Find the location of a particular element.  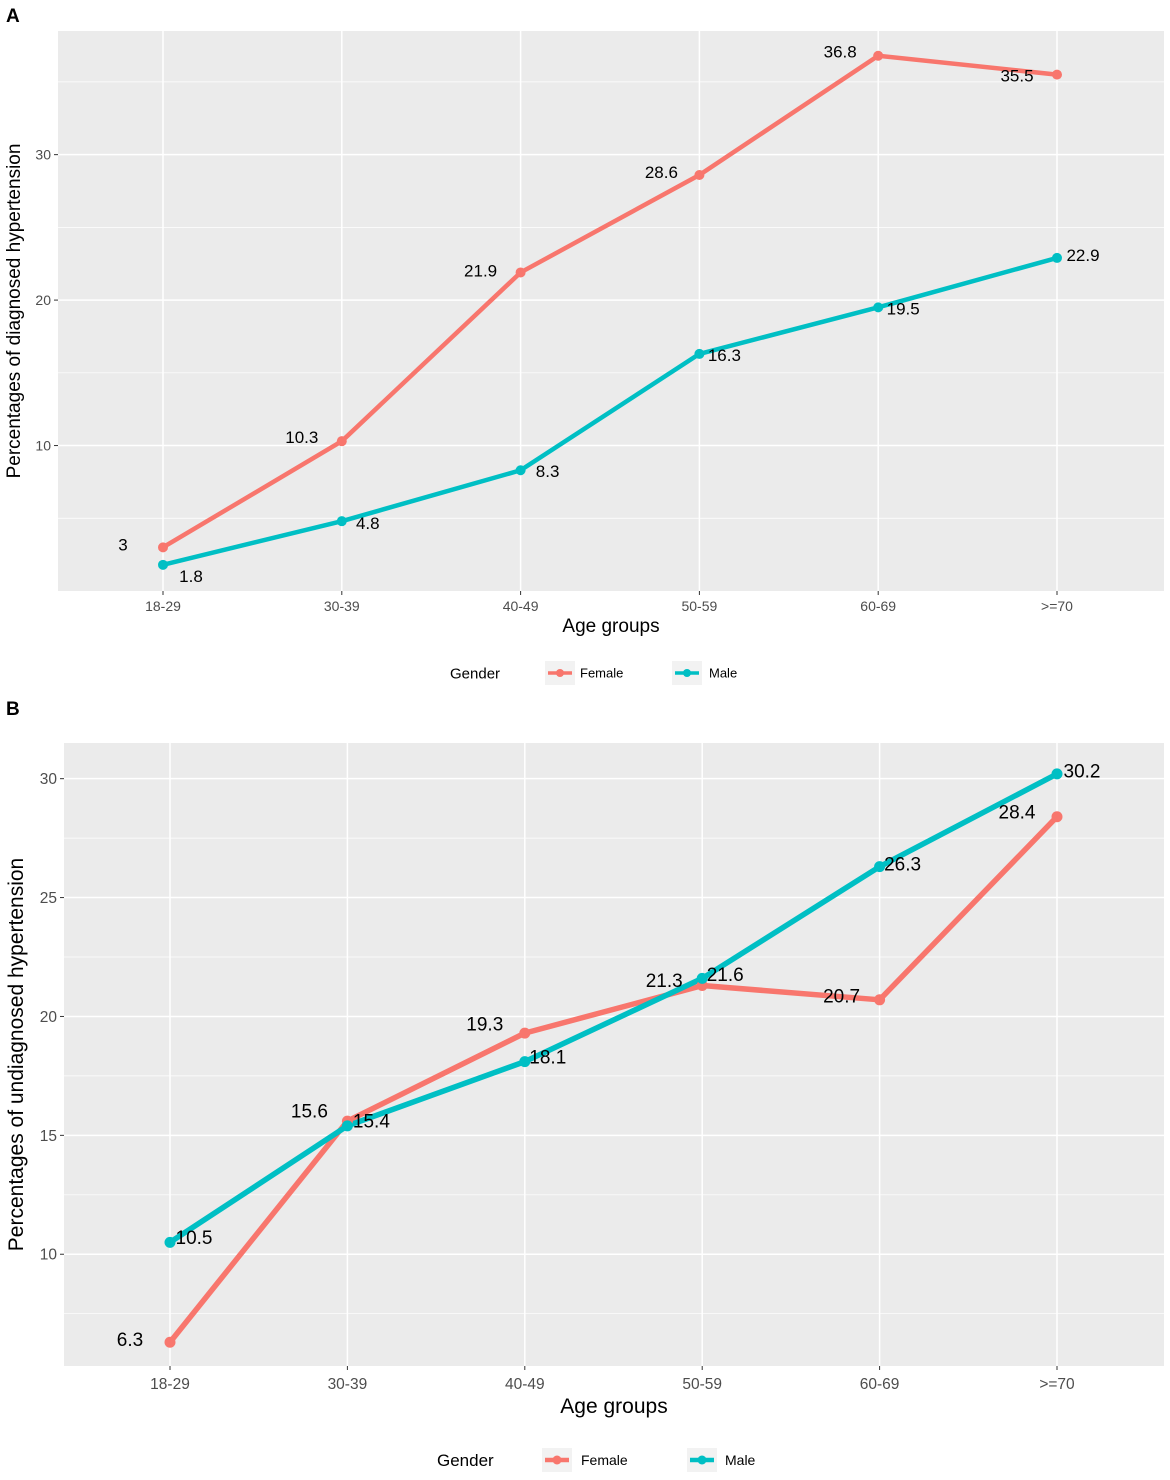

panel-a-female-data-label: 3 is located at coordinates (122, 544).